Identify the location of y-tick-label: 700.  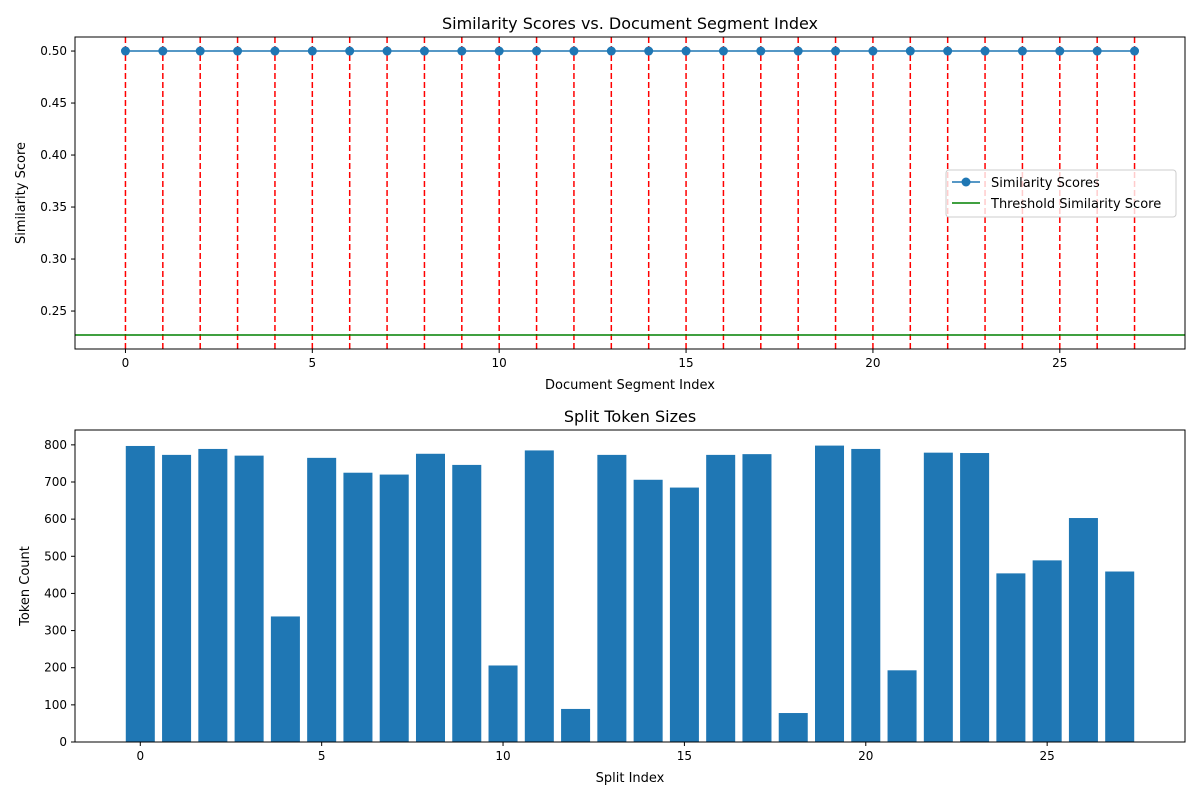
(55, 482).